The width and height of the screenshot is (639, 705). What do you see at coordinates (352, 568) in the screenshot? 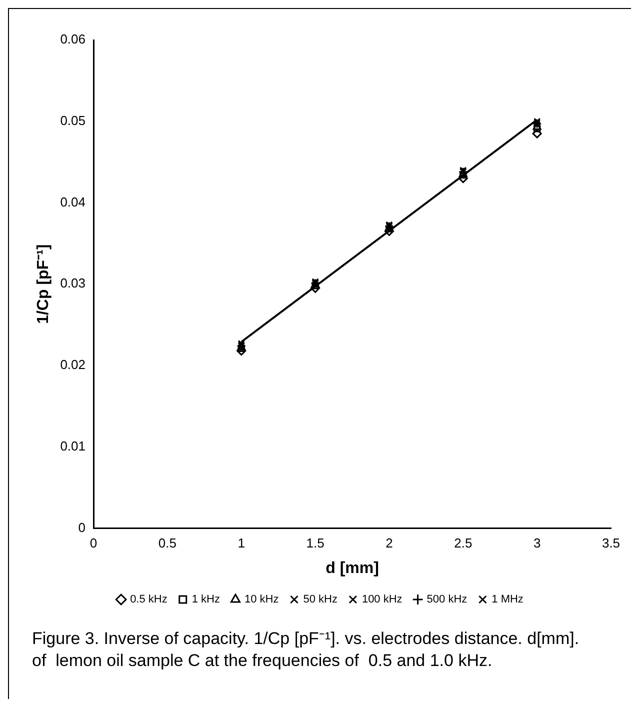
I see `x-axis-title: d [mm]` at bounding box center [352, 568].